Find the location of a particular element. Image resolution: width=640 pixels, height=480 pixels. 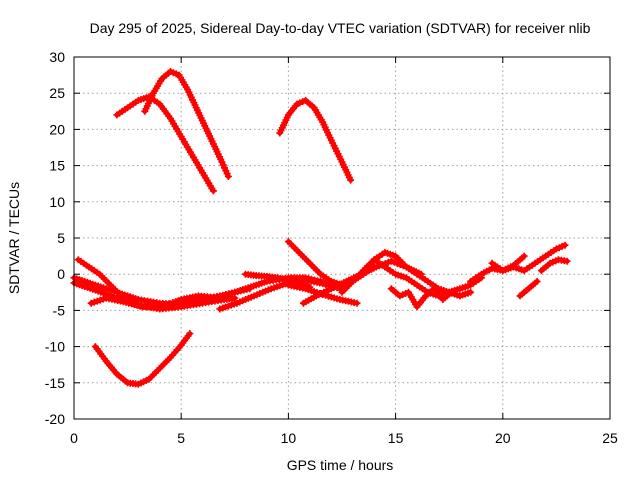

y-tick-label: -5 is located at coordinates (59, 310).